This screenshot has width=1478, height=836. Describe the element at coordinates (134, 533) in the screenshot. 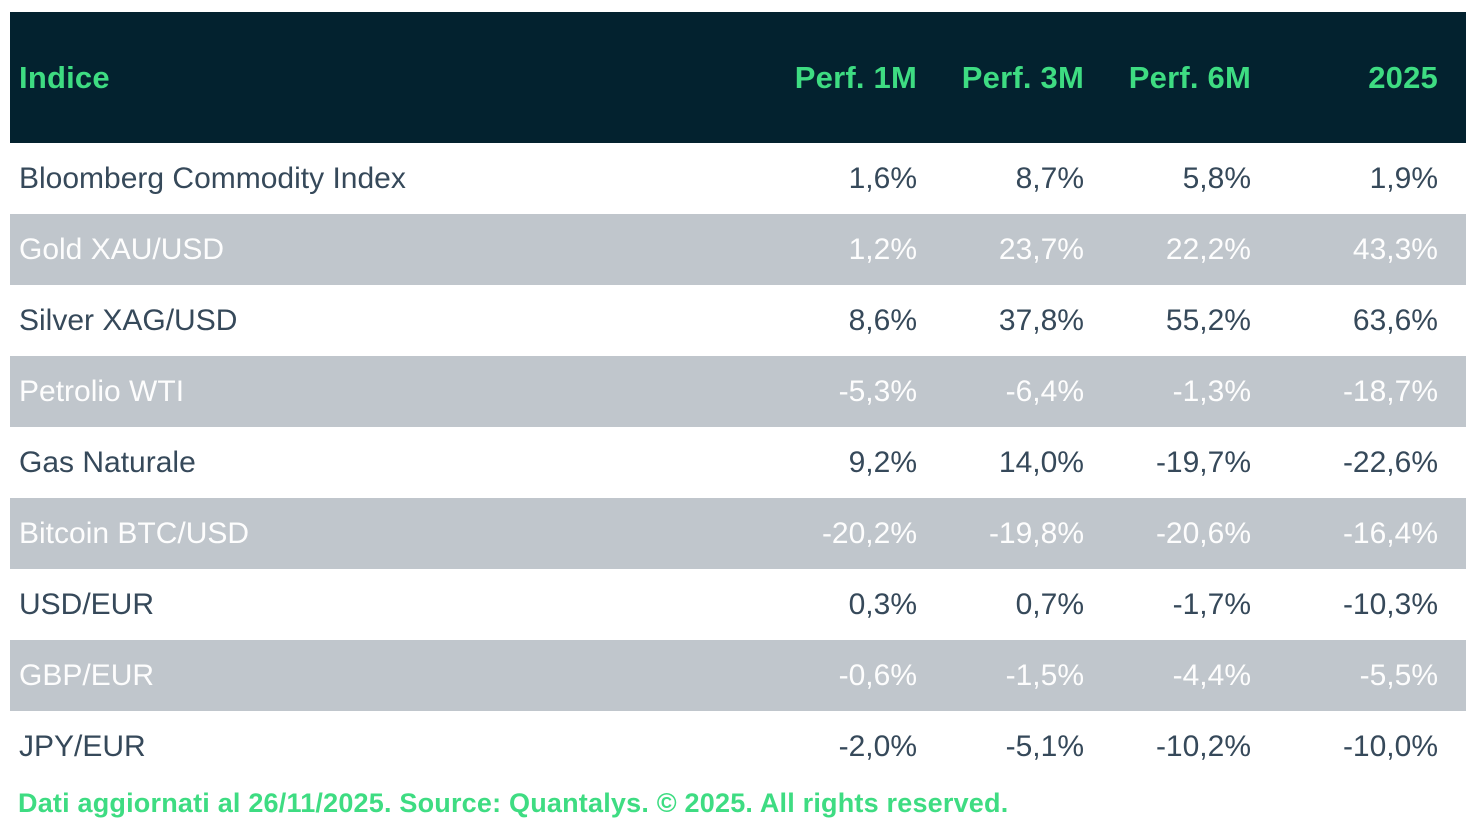

I see `row-label: Bitcoin BTC/USD` at that location.